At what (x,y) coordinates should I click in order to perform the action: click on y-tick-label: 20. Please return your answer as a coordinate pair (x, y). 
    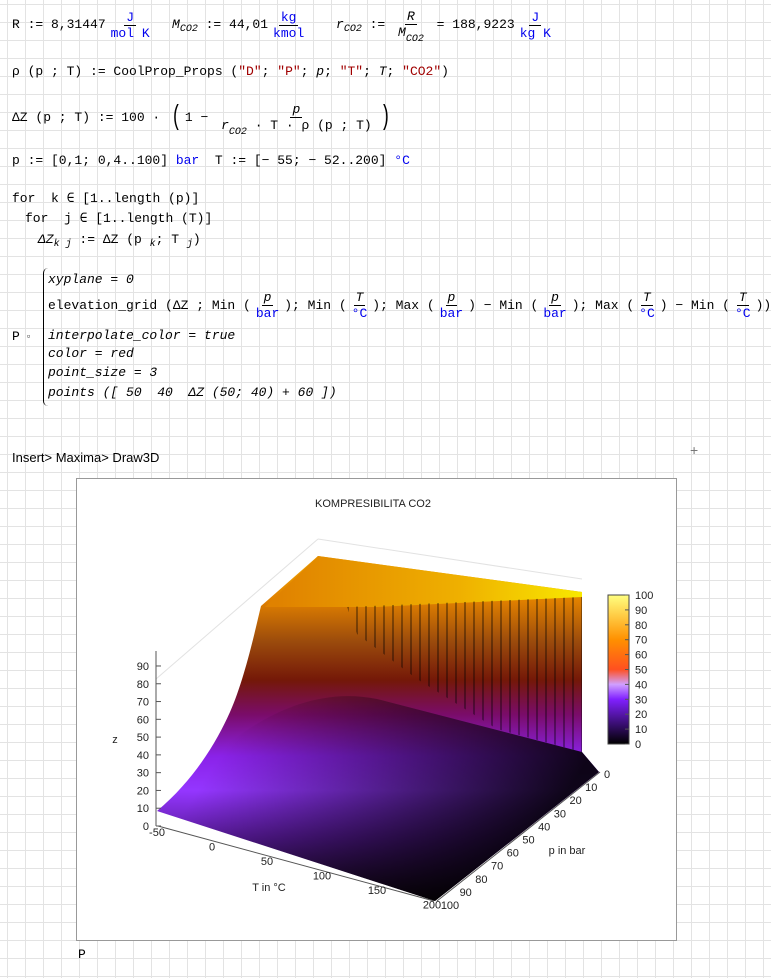
    Looking at the image, I should click on (575, 801).